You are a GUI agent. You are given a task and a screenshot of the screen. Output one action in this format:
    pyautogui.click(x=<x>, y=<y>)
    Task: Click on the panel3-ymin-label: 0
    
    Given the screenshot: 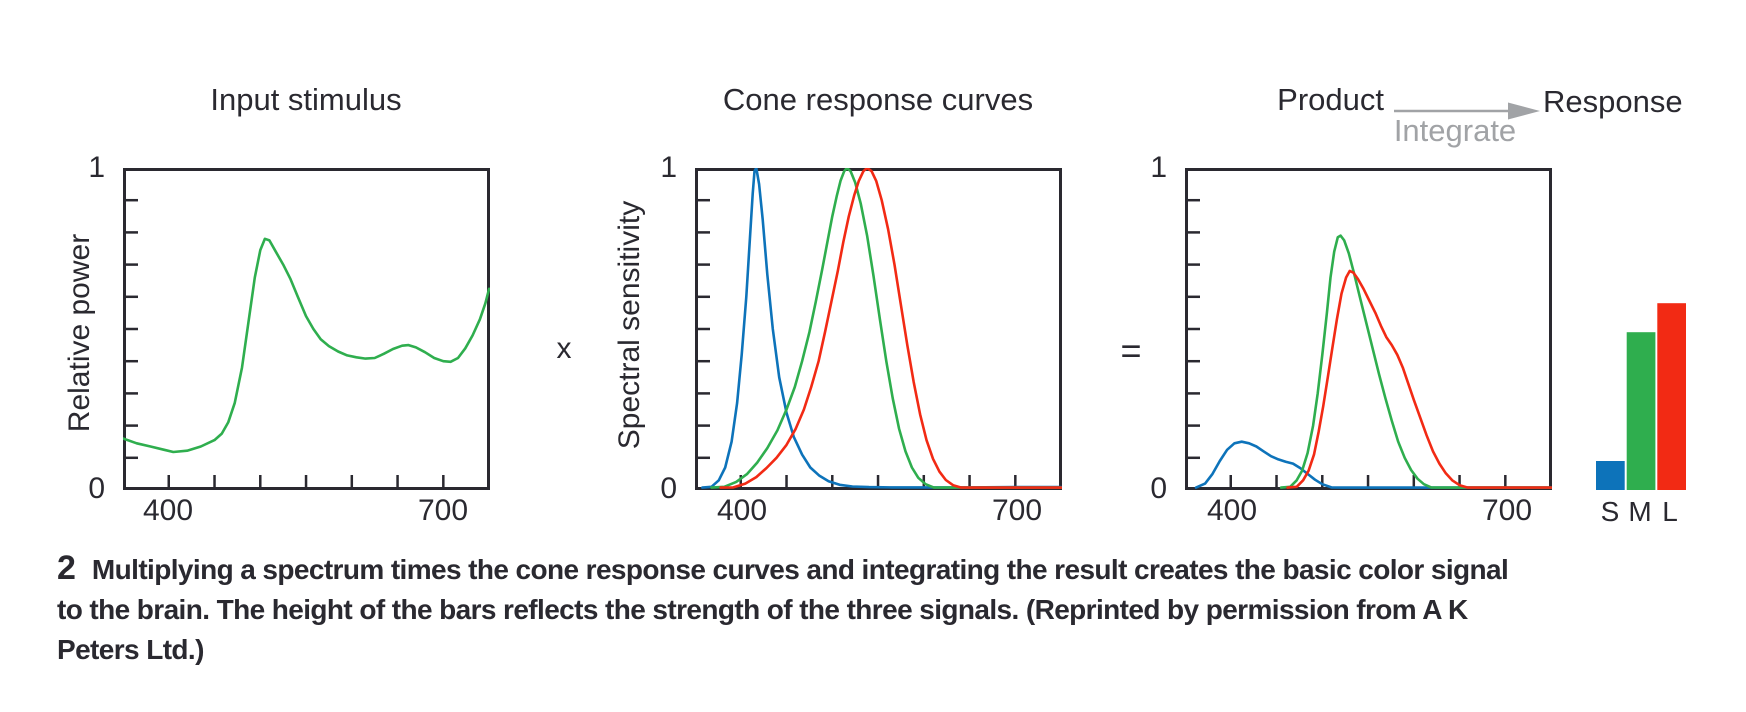 What is the action you would take?
    pyautogui.click(x=1158, y=488)
    